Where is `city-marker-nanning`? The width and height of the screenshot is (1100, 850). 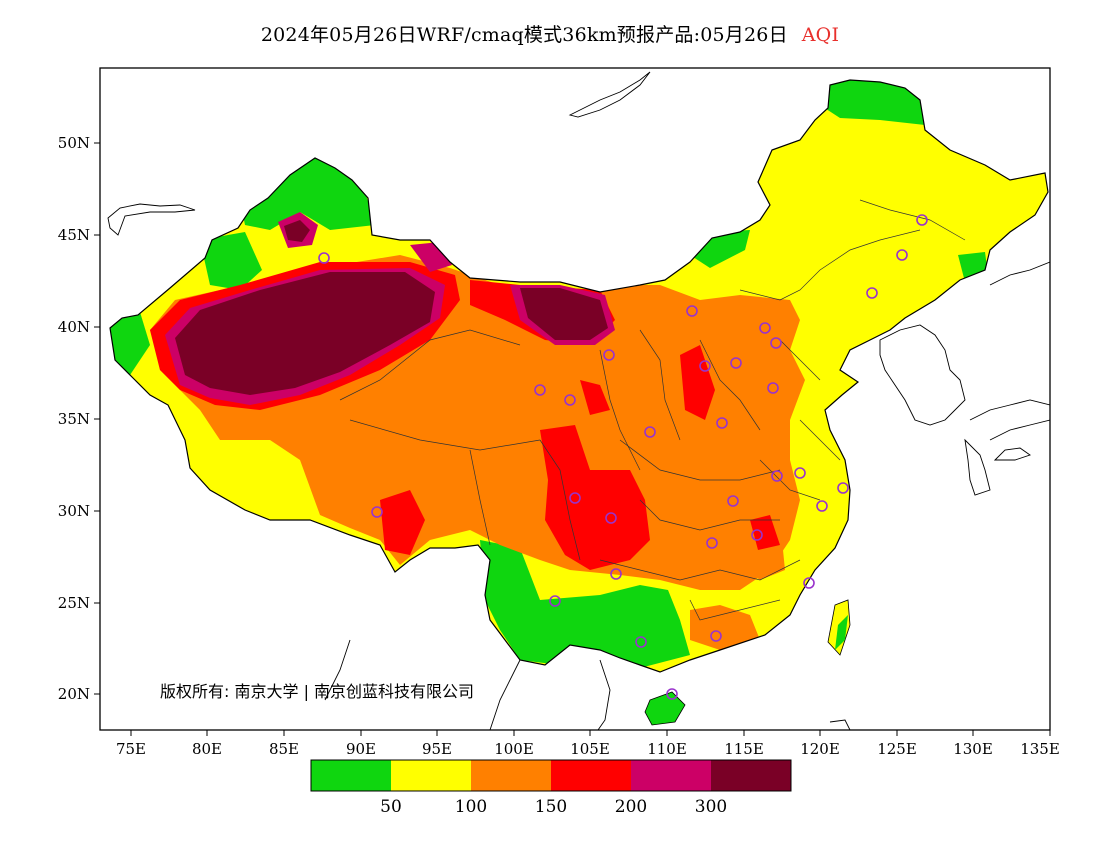
city-marker-nanning is located at coordinates (641, 642).